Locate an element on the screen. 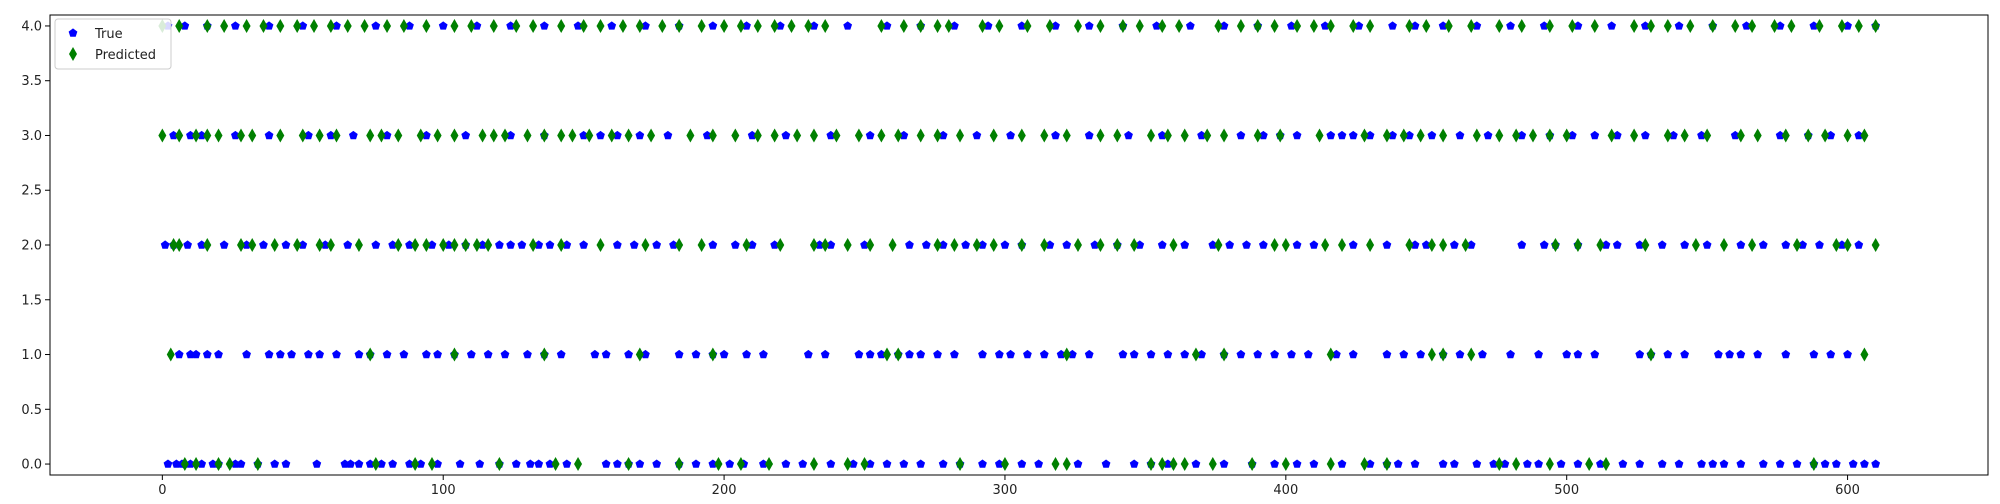 This screenshot has height=504, width=2000. legend-marker-true is located at coordinates (73, 32).